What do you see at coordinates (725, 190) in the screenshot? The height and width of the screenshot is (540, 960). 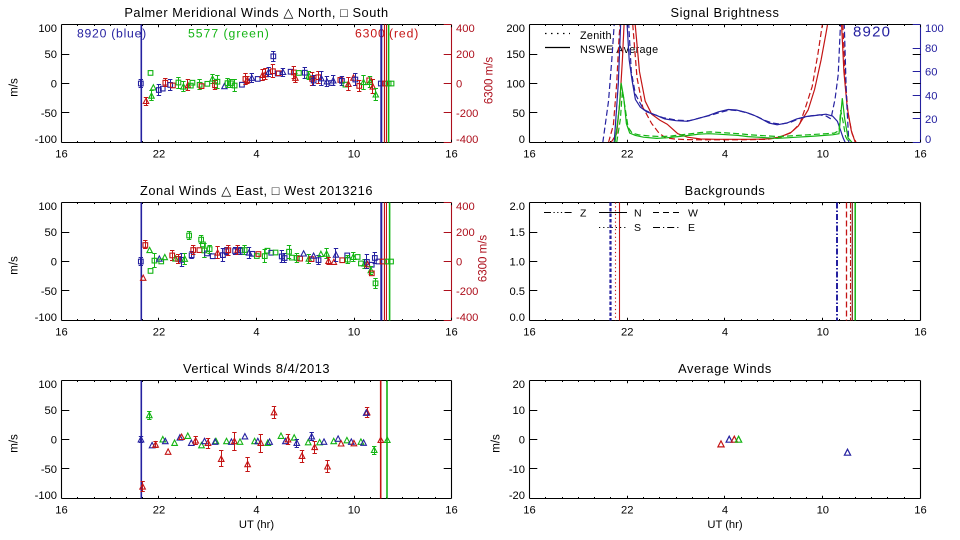 I see `svg-text: Backgrounds` at bounding box center [725, 190].